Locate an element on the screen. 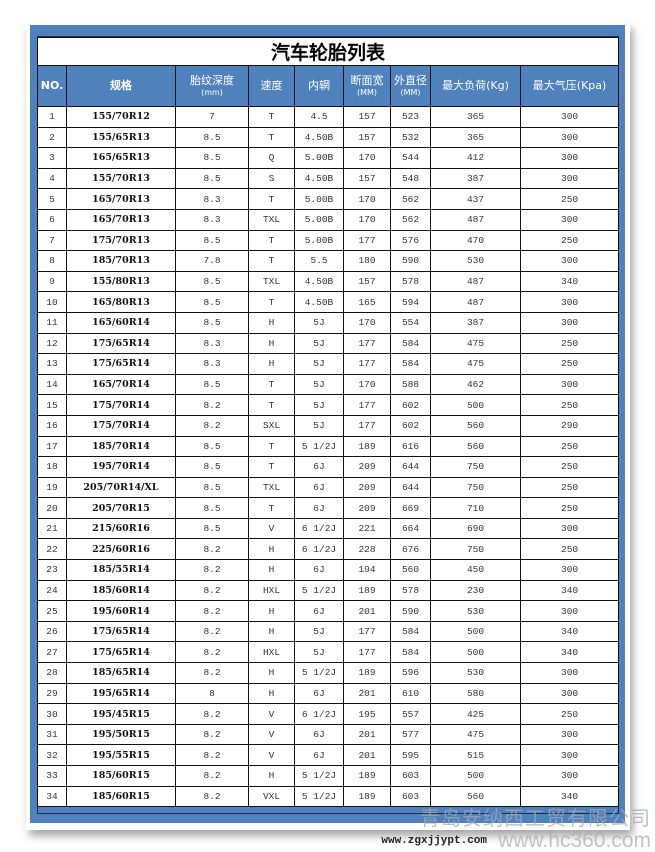 This screenshot has width=655, height=852. cell-no: 30 is located at coordinates (52, 714).